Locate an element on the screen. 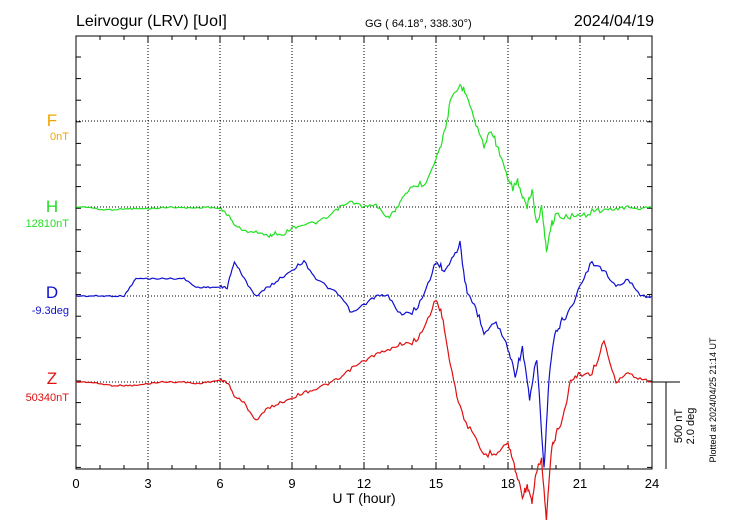  coords-label: GG ( 64.18°, 338.30°) is located at coordinates (418, 24).